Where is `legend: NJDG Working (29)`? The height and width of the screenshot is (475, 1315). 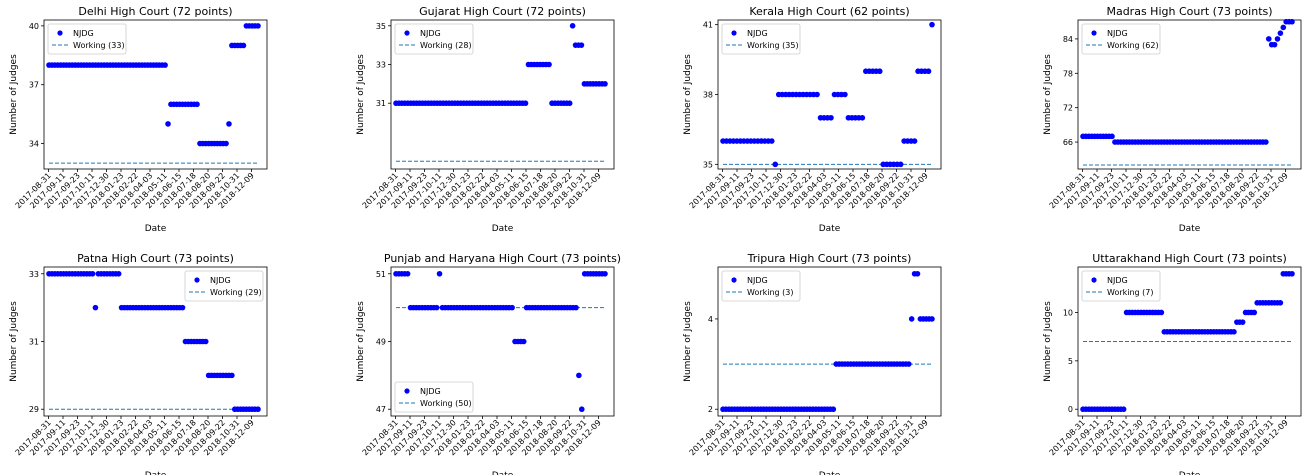
legend: NJDG Working (29) is located at coordinates (224, 286).